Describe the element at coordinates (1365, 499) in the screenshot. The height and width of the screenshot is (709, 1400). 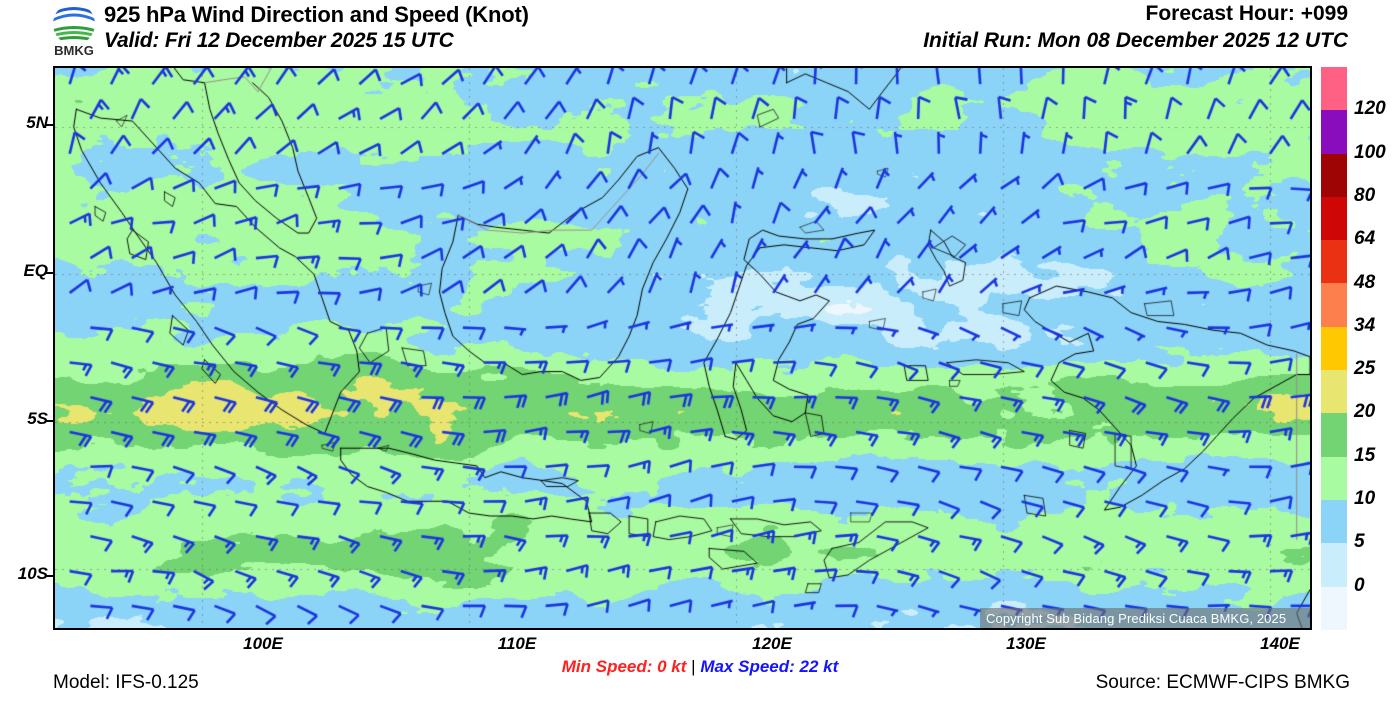
I see `colorbar-label-10: 10` at that location.